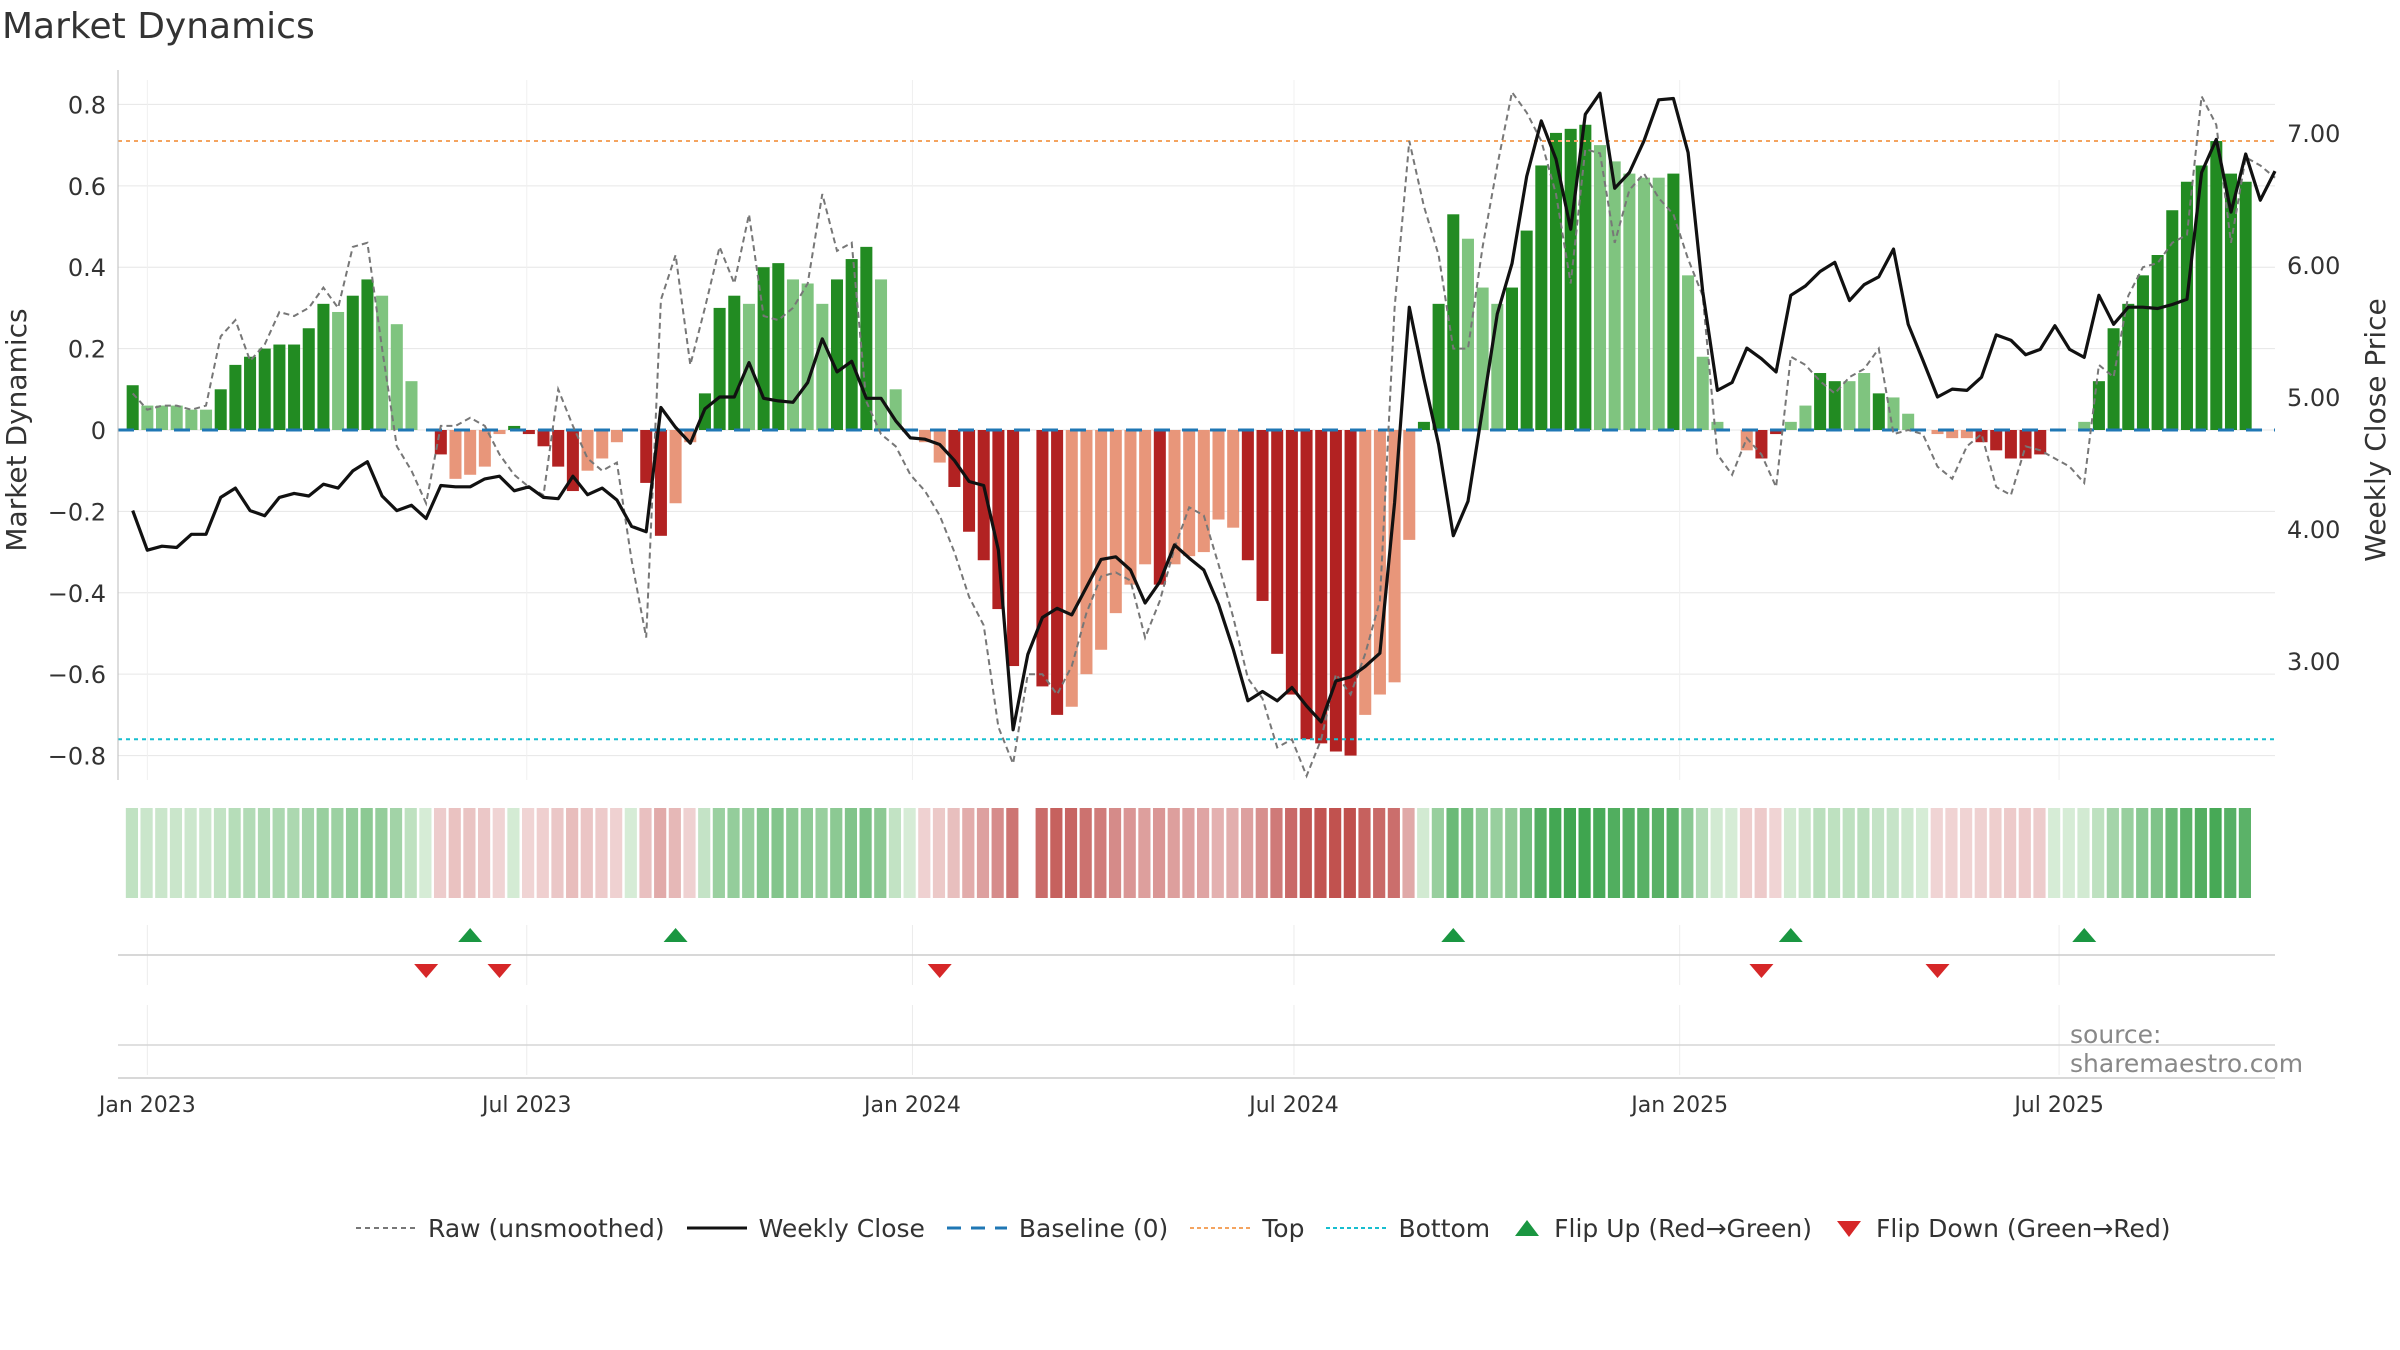 The height and width of the screenshot is (1350, 2400). I want to click on dashed-blue-line-icon, so click(976, 1228).